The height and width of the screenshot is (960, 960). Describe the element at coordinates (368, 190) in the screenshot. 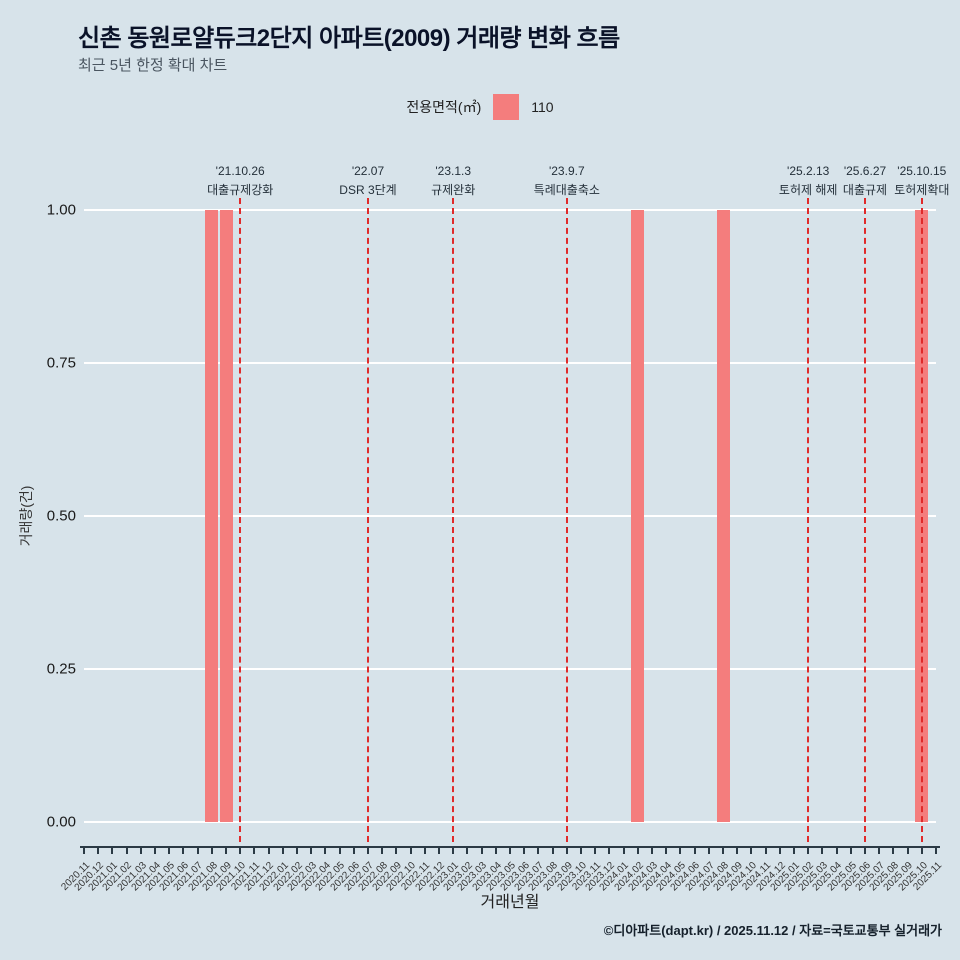

I see `annotation-label: DSR 3단계` at that location.